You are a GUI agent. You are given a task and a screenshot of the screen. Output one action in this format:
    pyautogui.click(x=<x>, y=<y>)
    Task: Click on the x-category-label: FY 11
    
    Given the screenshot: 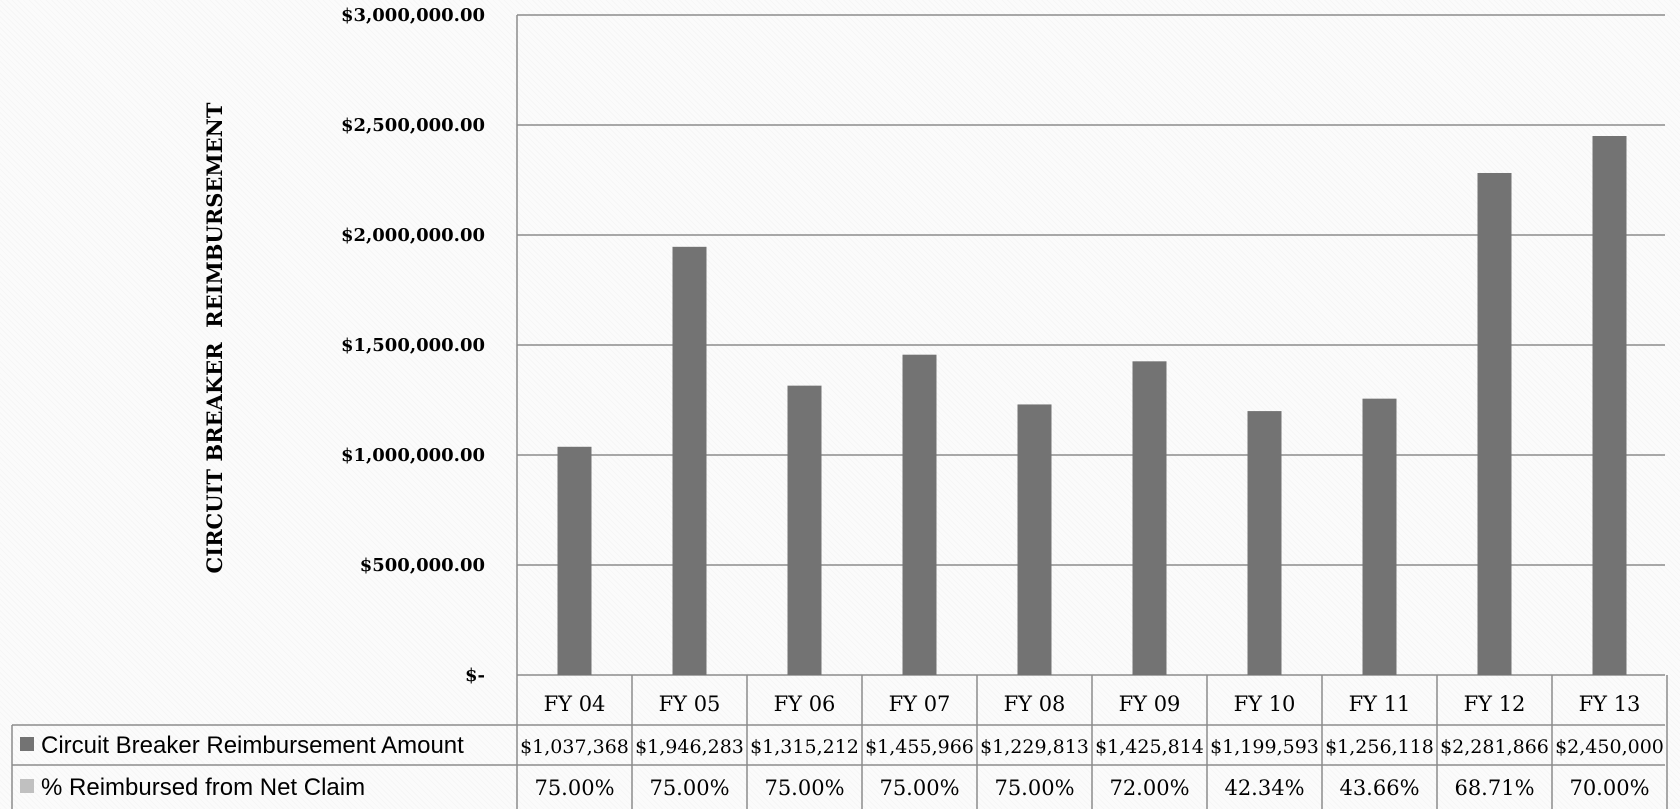 What is the action you would take?
    pyautogui.click(x=1380, y=704)
    